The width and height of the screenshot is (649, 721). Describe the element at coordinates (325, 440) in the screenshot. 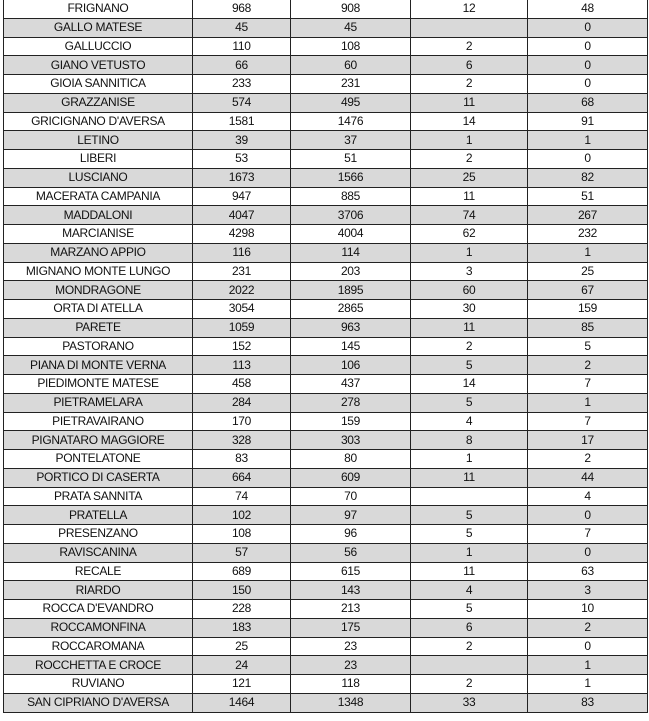

I see `table-row: PIGNATARO MAGGIORE 328 303 8 17` at that location.